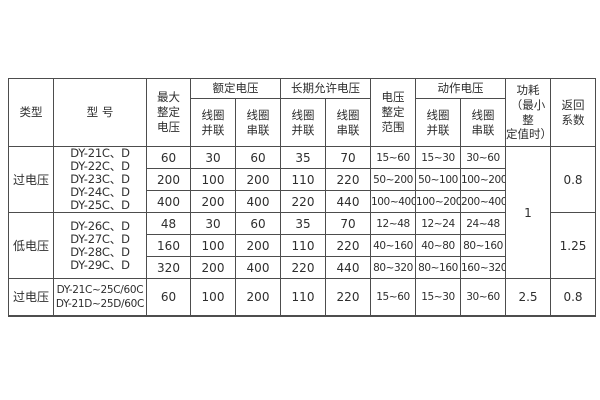 This screenshot has height=400, width=600. What do you see at coordinates (460, 88) in the screenshot?
I see `header-action-voltage: 动作电压` at bounding box center [460, 88].